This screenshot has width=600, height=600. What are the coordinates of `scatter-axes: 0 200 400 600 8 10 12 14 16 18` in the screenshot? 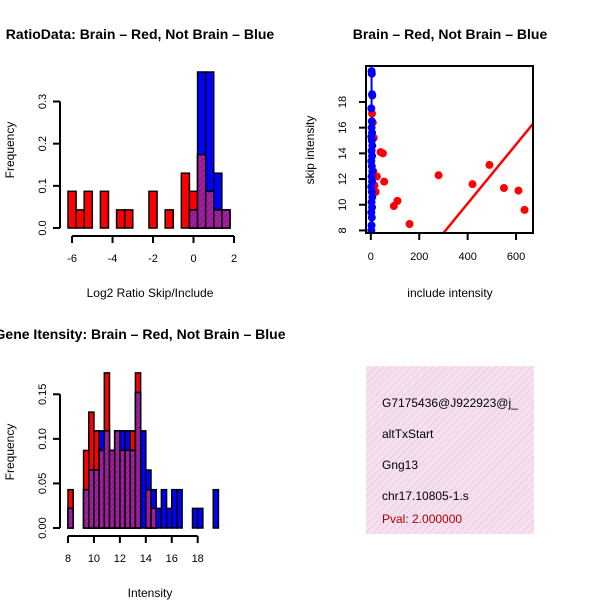 It's located at (435, 164).